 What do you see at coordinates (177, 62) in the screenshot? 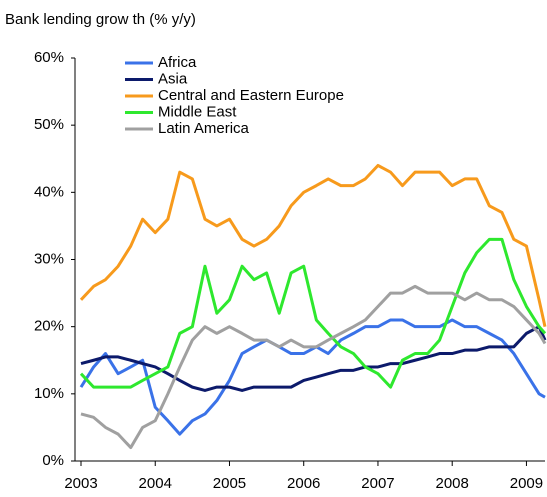
I see `legend-label: Africa` at bounding box center [177, 62].